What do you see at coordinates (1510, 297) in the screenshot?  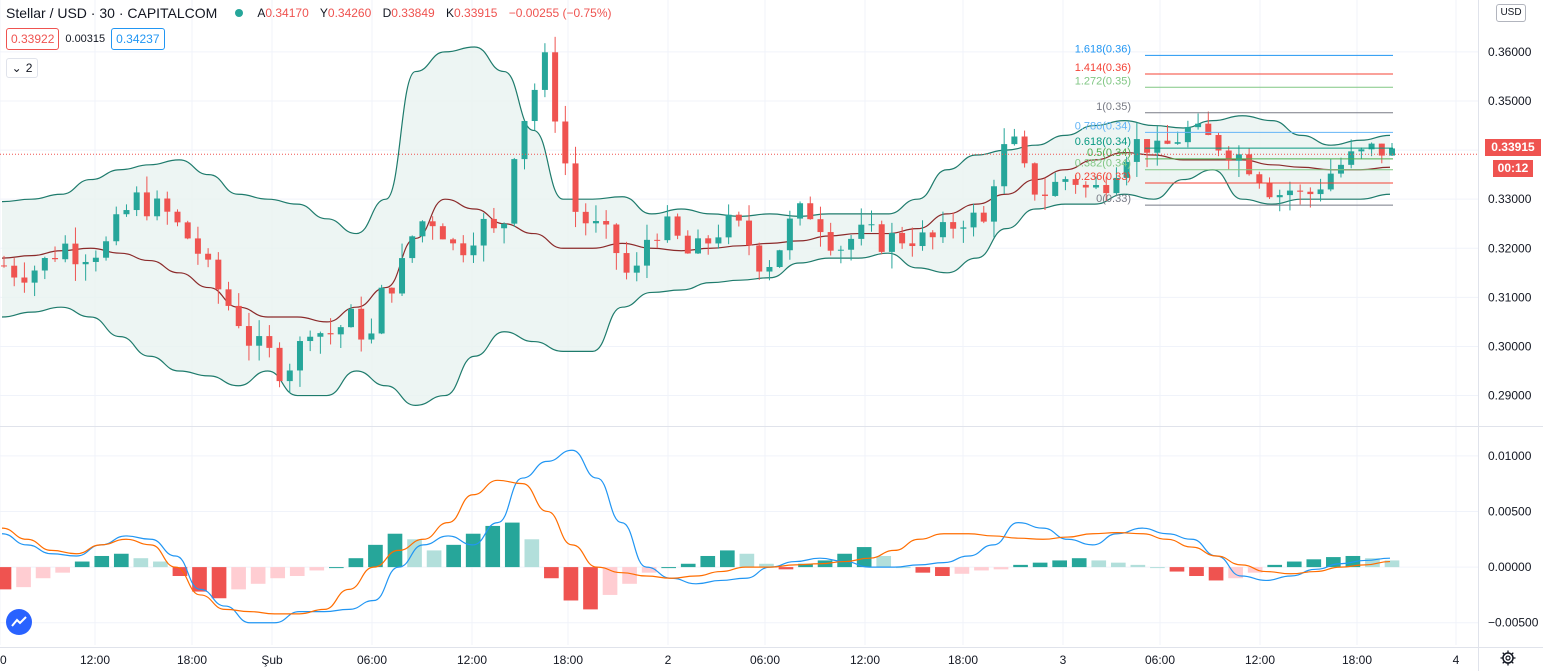 I see `price-tick-label: 0.31000` at bounding box center [1510, 297].